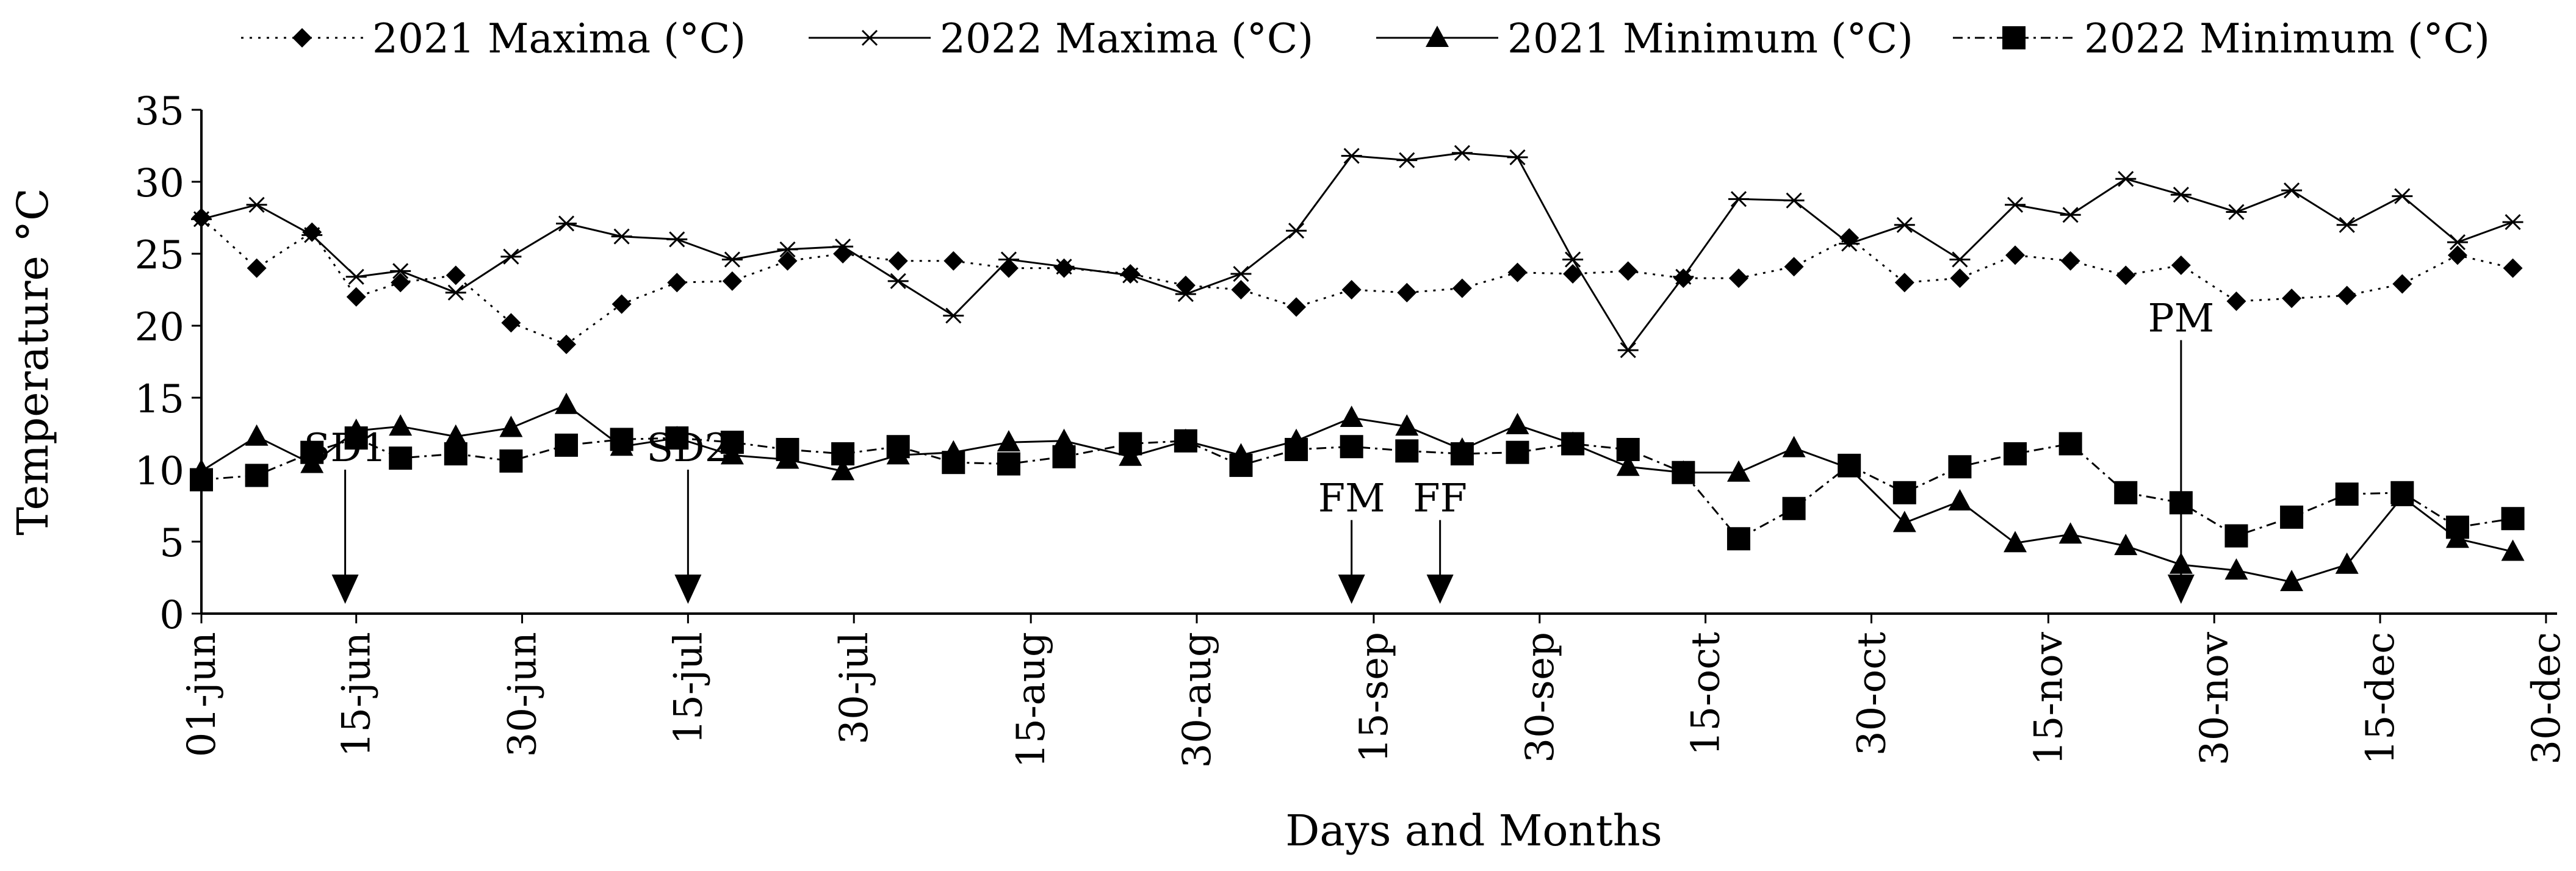 The image size is (2576, 871). What do you see at coordinates (1061, 38) in the screenshot?
I see `legend-item: 2022 Maxima (°C)` at bounding box center [1061, 38].